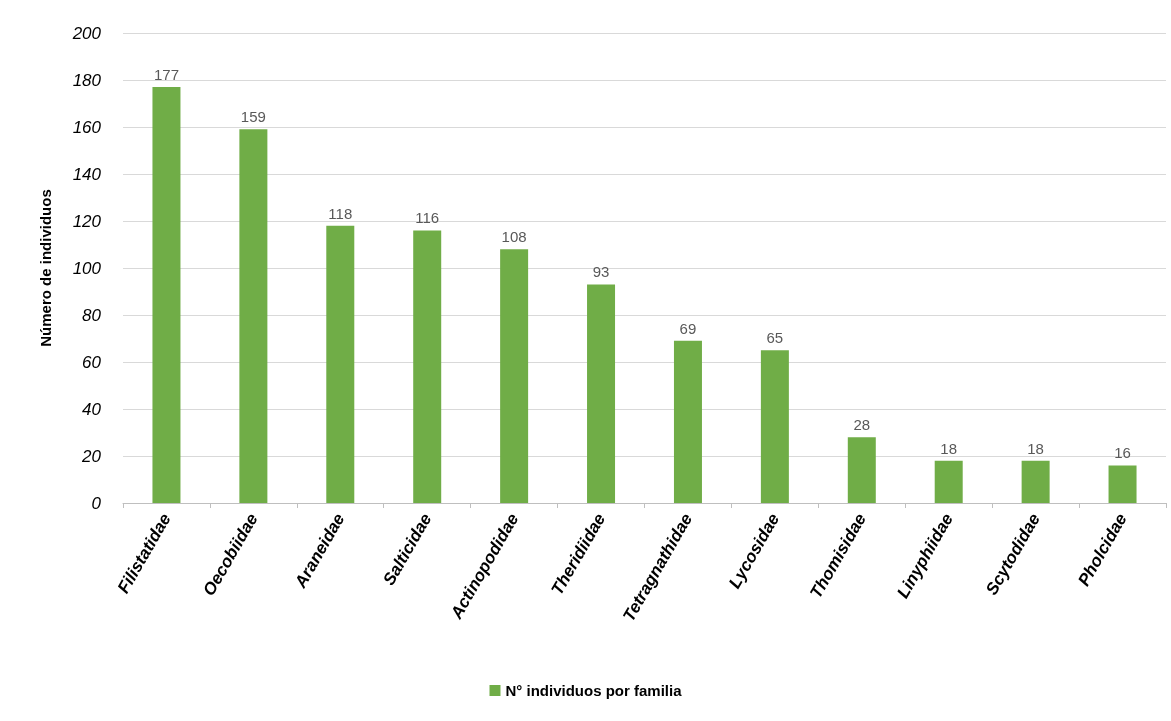  I want to click on y-tick-label: 100, so click(87, 268).